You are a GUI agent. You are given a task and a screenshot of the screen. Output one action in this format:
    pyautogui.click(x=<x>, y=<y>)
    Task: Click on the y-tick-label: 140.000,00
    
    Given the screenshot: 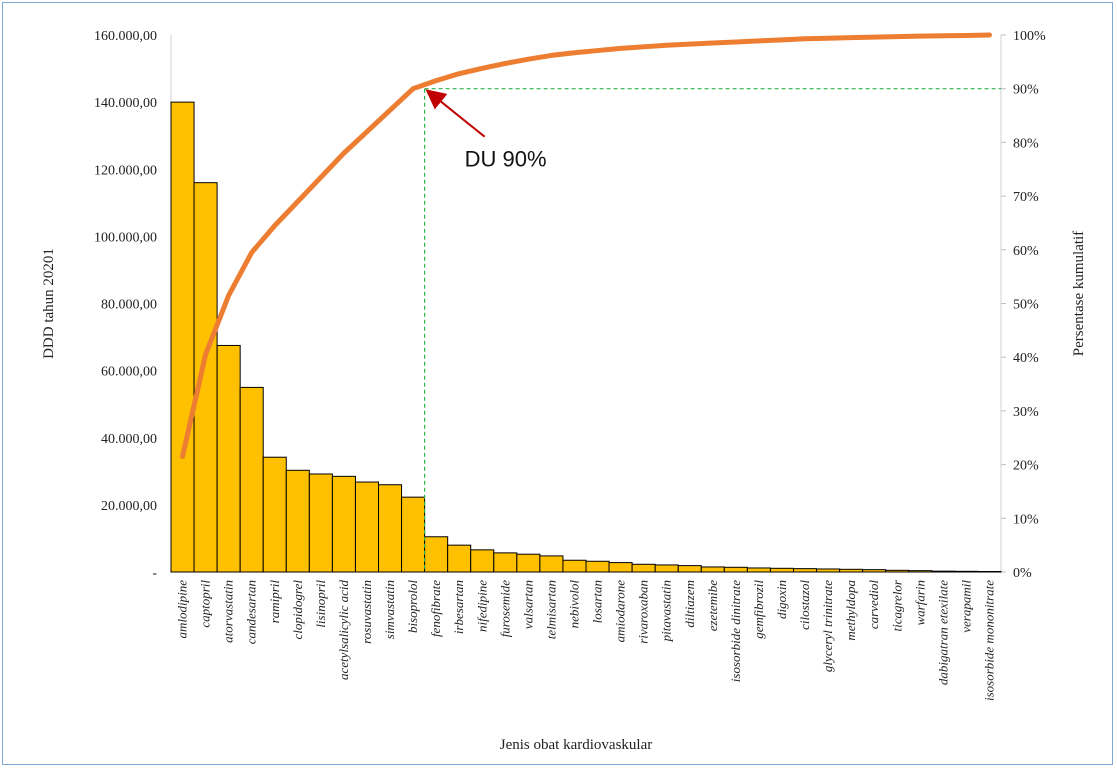 What is the action you would take?
    pyautogui.click(x=125, y=103)
    